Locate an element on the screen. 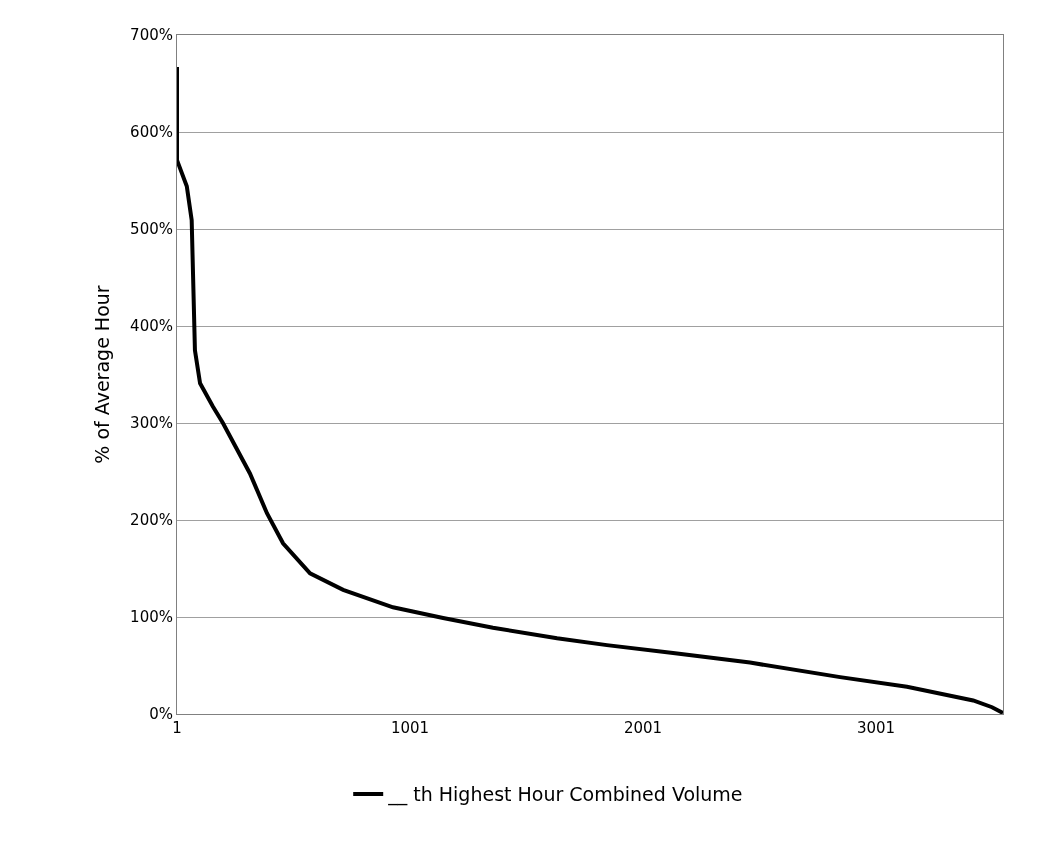 The width and height of the screenshot is (1042, 856). y-tick-label: 100% is located at coordinates (151, 617).